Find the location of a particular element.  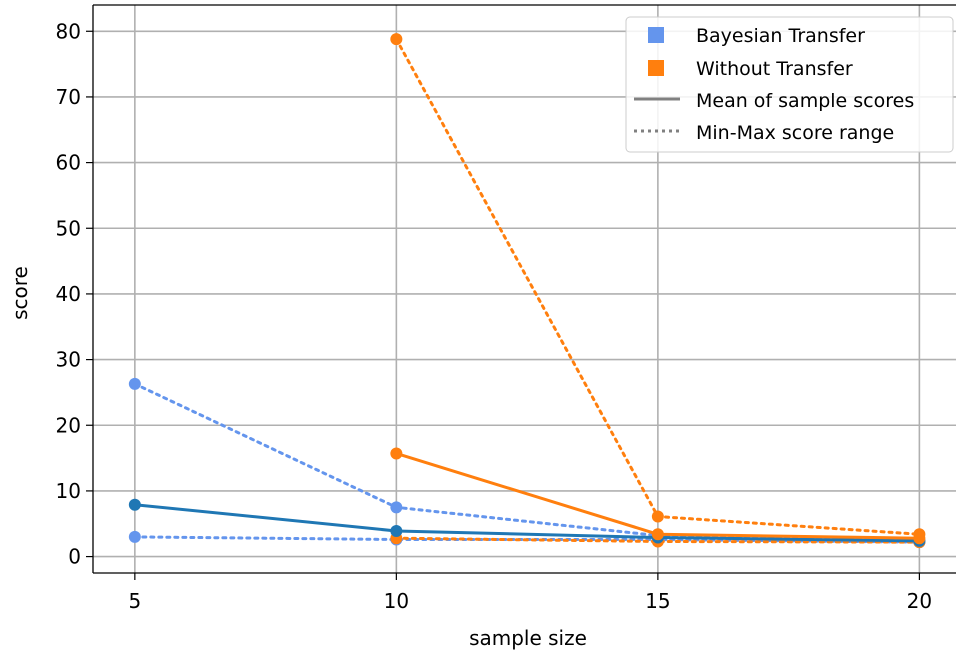

y-tick-label: 60 is located at coordinates (68, 163).